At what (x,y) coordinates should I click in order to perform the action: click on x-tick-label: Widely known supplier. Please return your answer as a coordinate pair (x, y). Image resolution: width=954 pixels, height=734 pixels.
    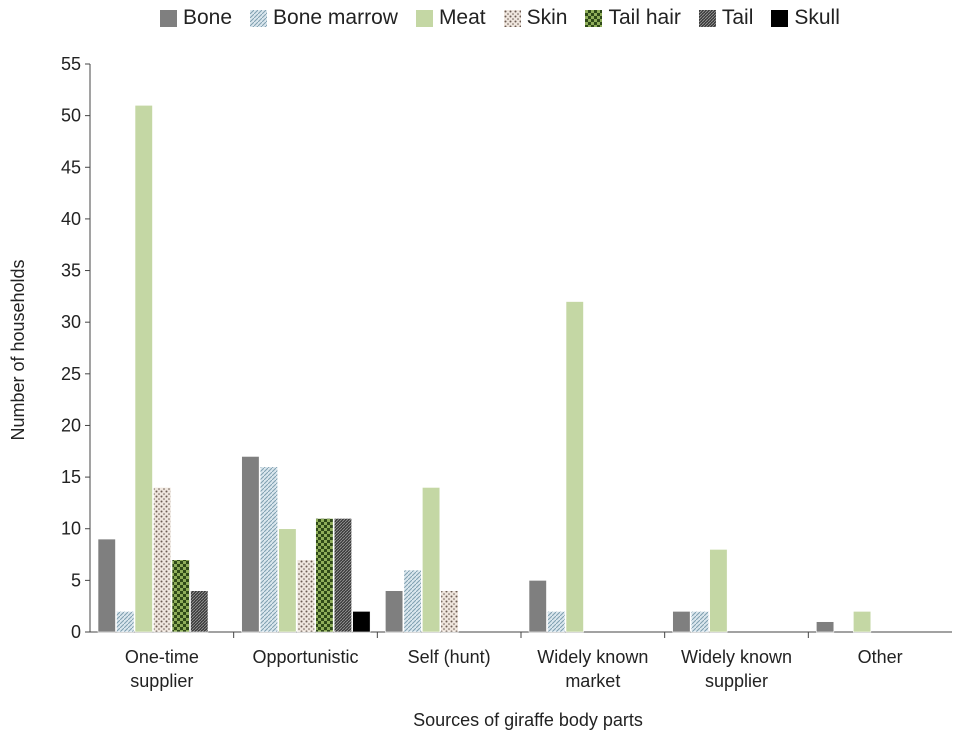
    Looking at the image, I should click on (736, 669).